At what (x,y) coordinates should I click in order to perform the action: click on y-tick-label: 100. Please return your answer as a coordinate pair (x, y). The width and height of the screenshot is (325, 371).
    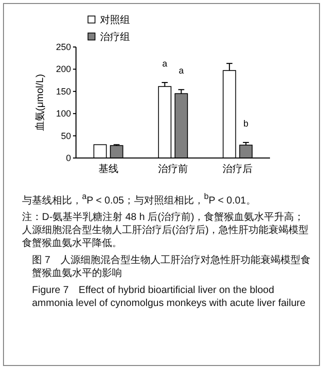
    Looking at the image, I should click on (63, 113).